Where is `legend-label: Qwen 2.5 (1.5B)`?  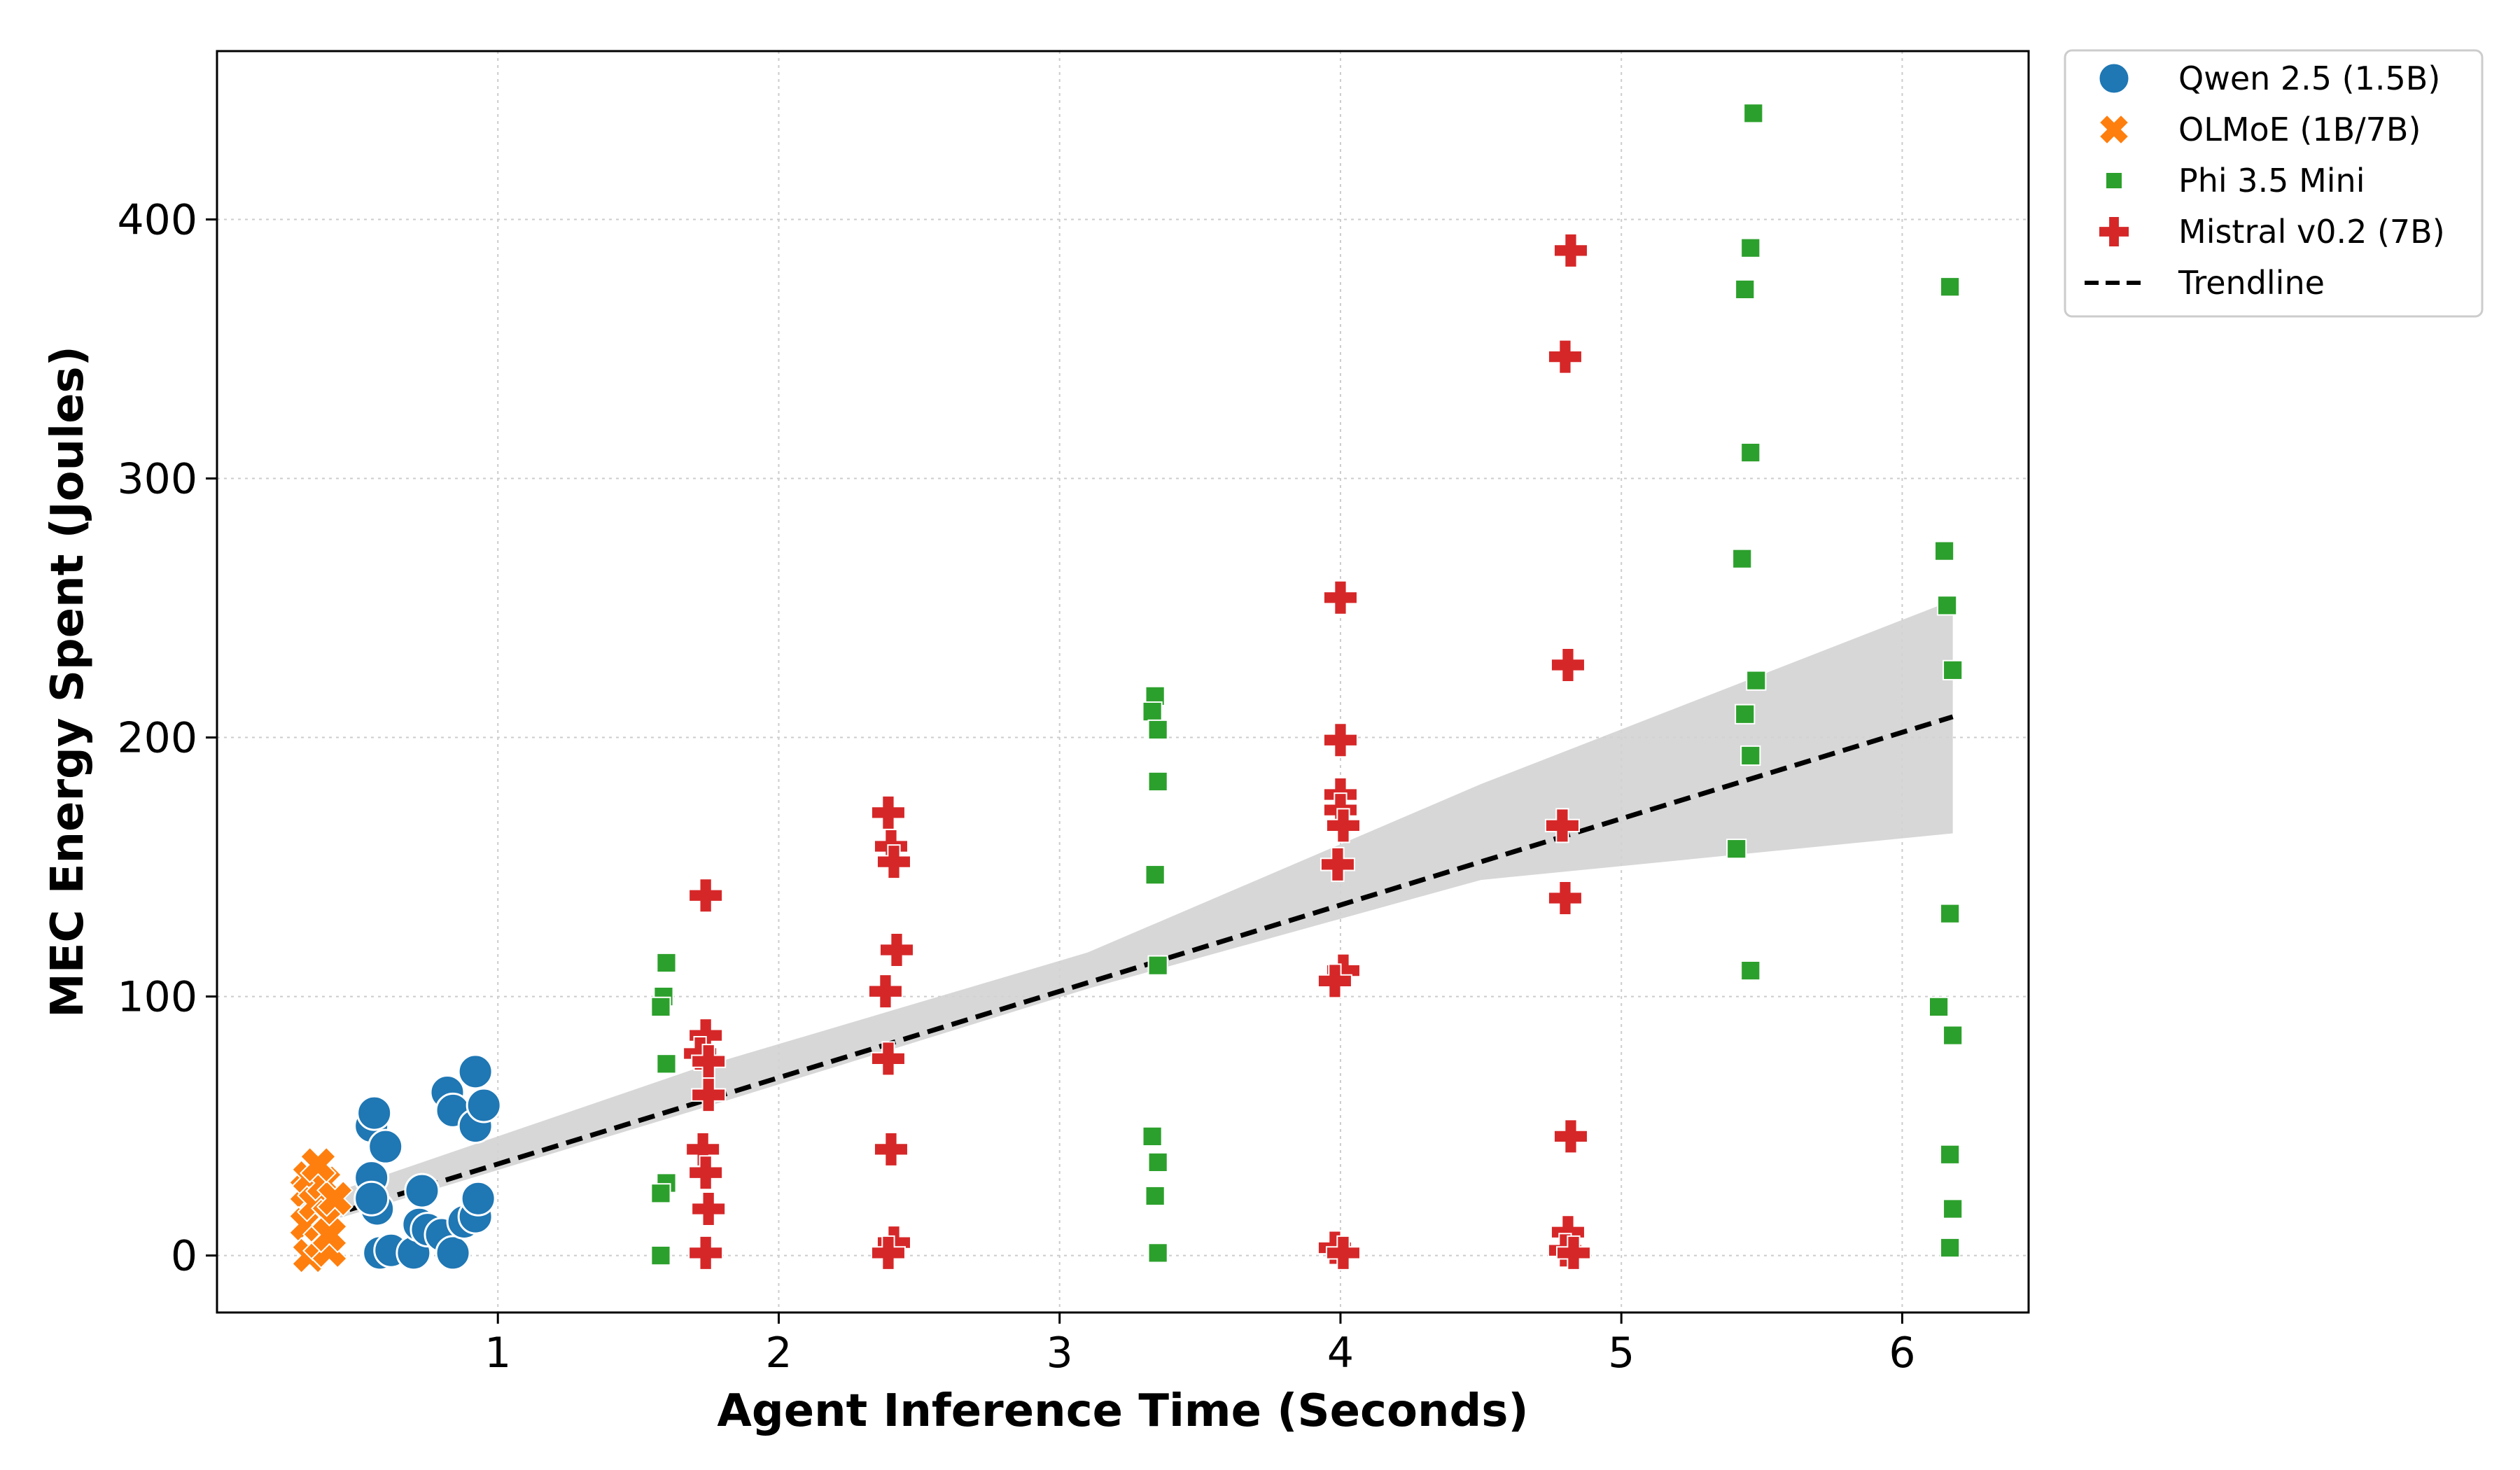
legend-label: Qwen 2.5 (1.5B) is located at coordinates (2309, 78).